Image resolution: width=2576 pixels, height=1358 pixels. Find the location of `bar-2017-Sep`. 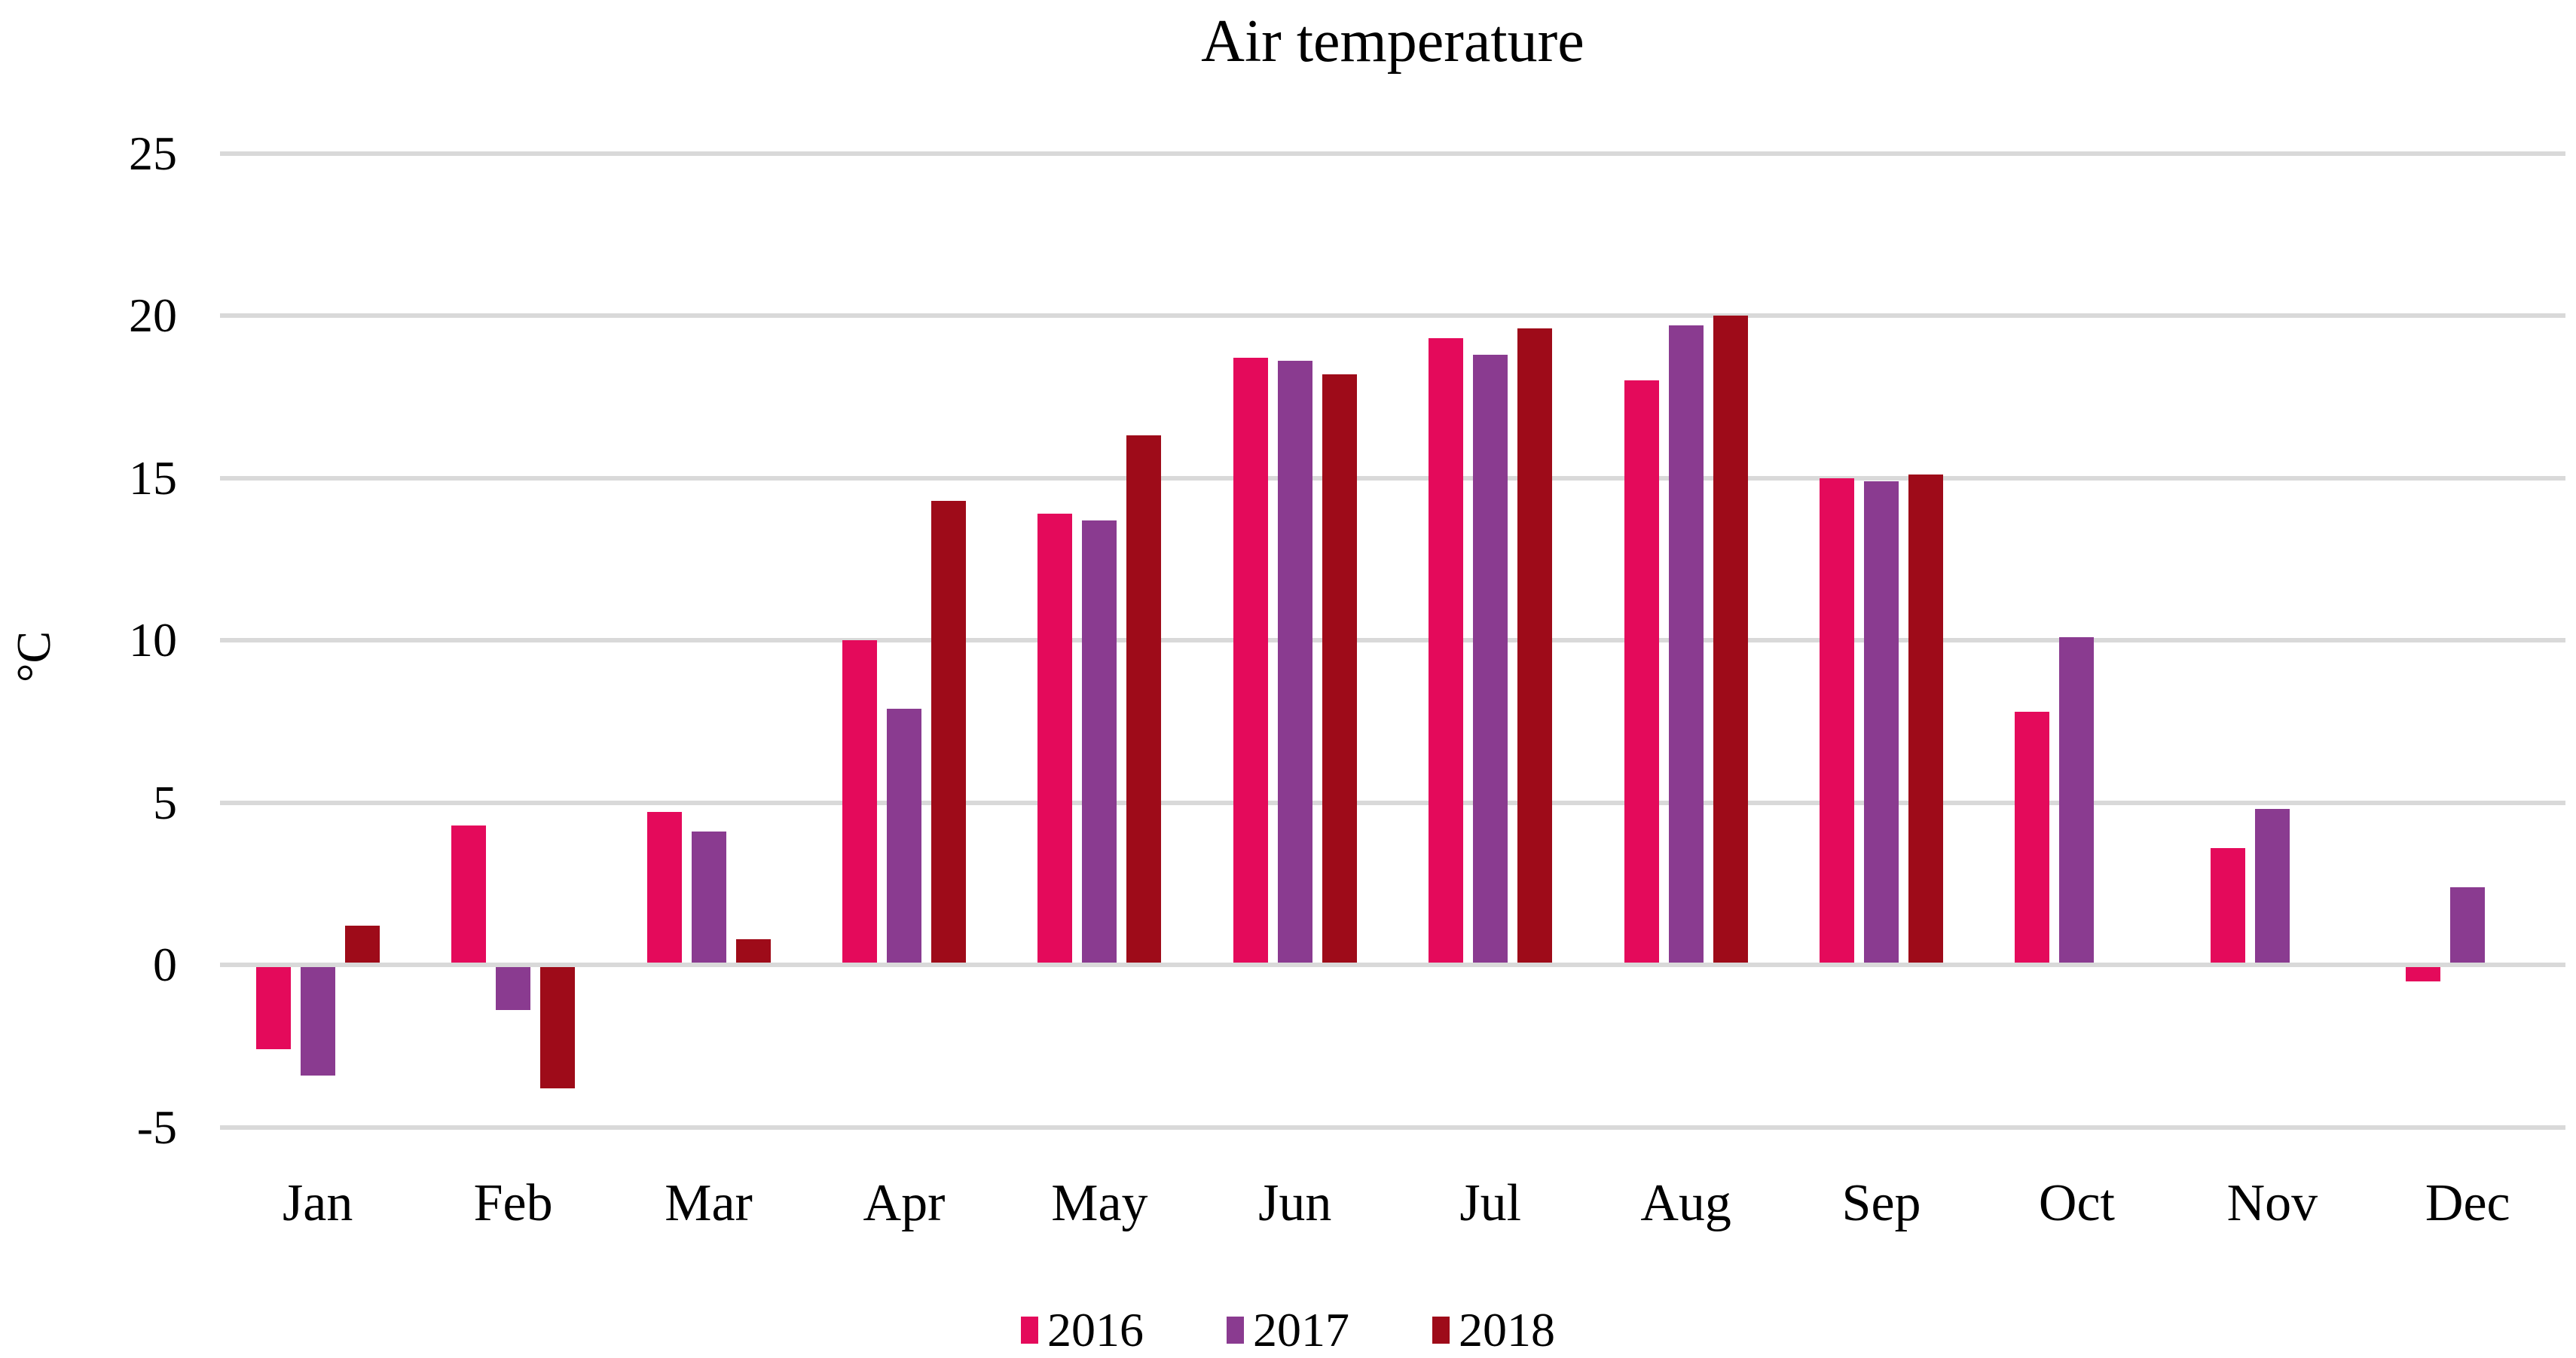

bar-2017-Sep is located at coordinates (1881, 722).